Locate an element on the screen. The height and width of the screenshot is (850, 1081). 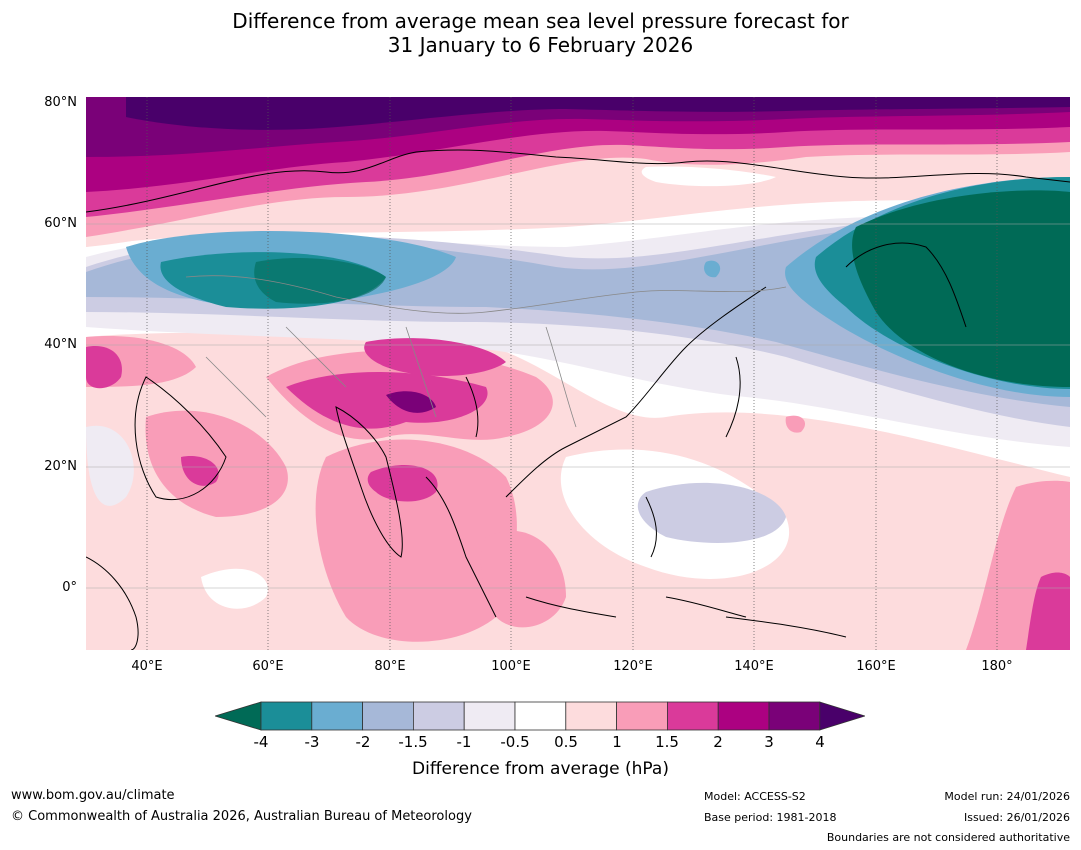
lon-label-120e: 120°E is located at coordinates (633, 666).